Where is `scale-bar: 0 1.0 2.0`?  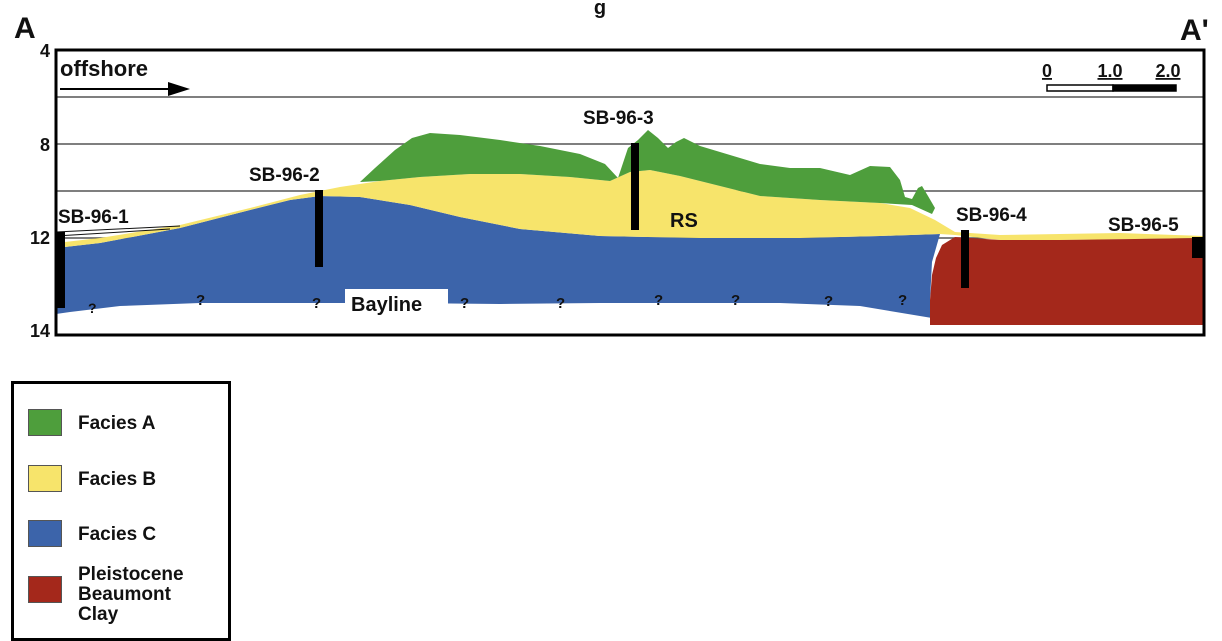
scale-bar: 0 1.0 2.0 is located at coordinates (1111, 76).